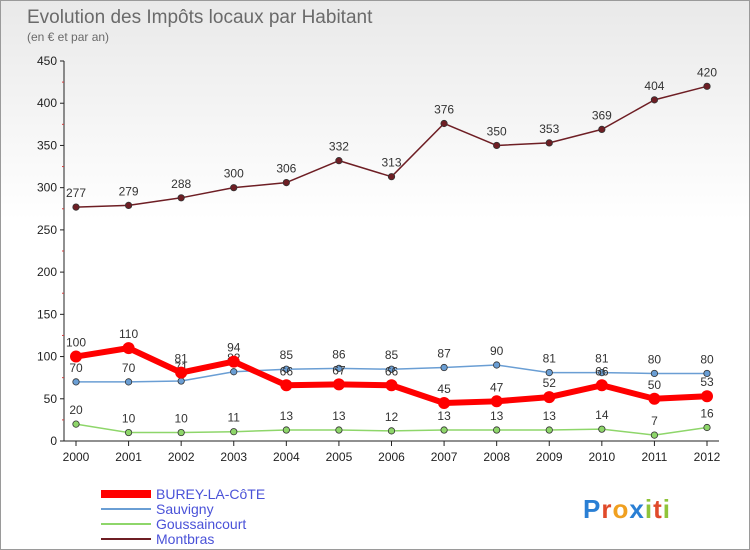  I want to click on data-label: 20, so click(76, 410).